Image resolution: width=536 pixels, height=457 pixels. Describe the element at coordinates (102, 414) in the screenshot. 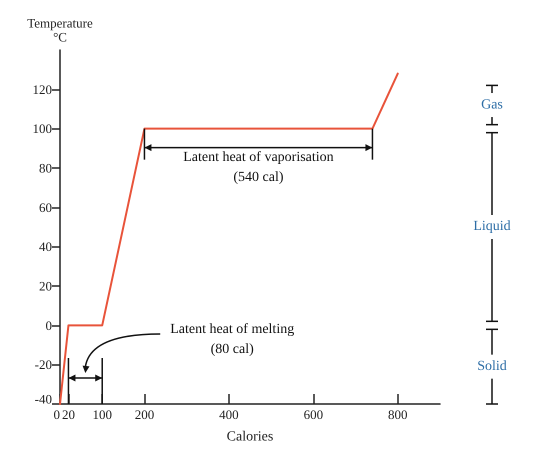

I see `x-tick-label: 100` at that location.